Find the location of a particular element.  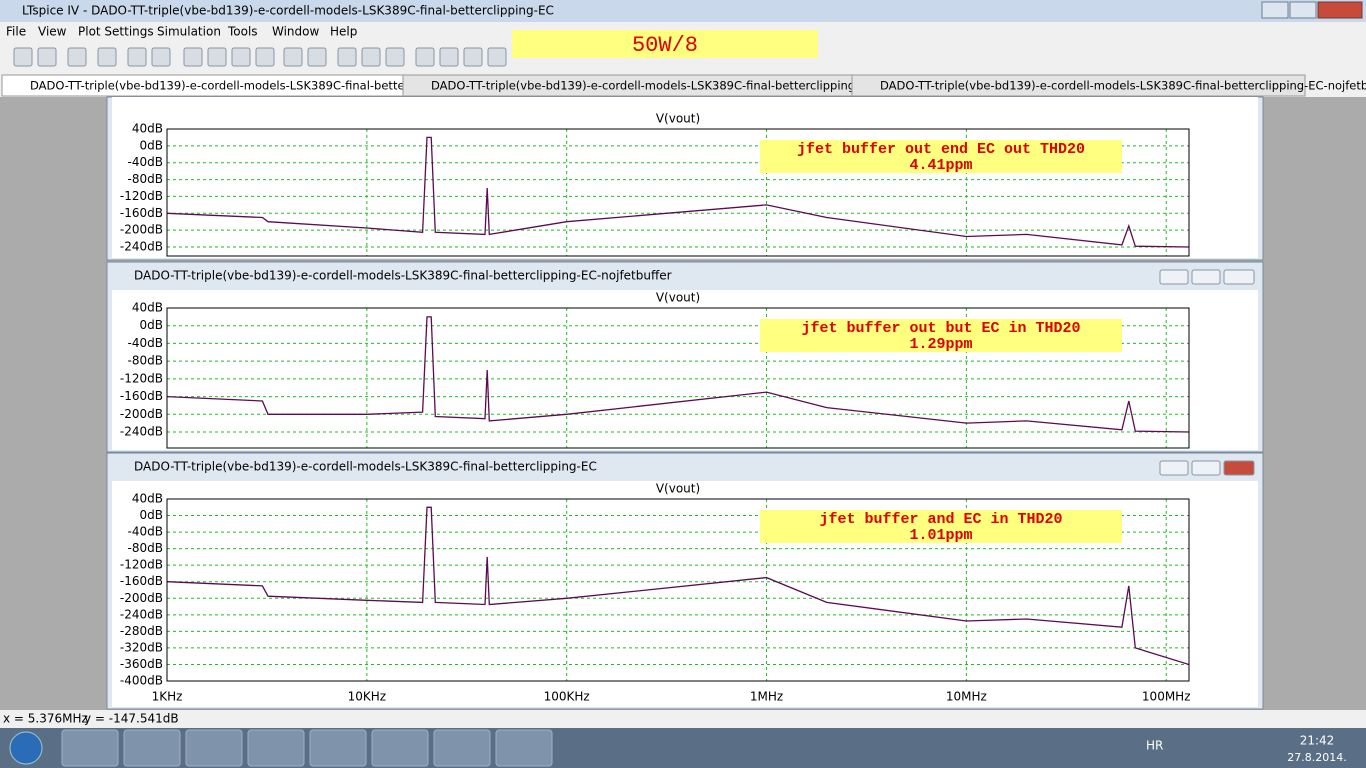

minimize-button is located at coordinates (1275, 10).